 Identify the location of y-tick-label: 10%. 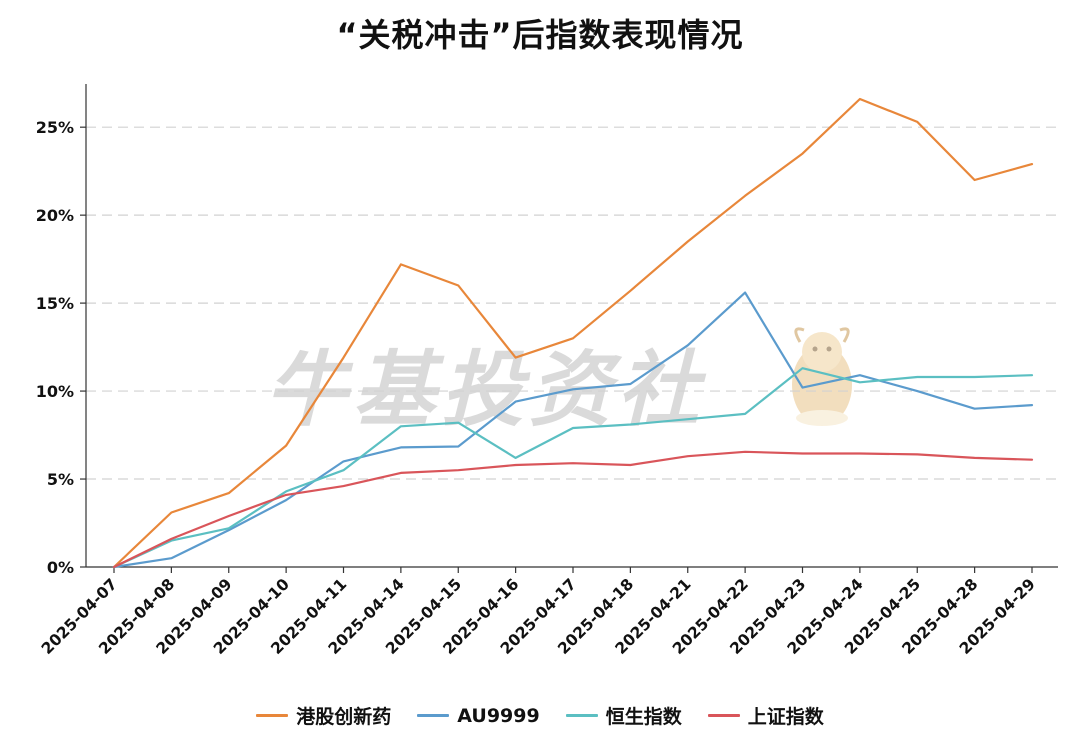
(55, 391).